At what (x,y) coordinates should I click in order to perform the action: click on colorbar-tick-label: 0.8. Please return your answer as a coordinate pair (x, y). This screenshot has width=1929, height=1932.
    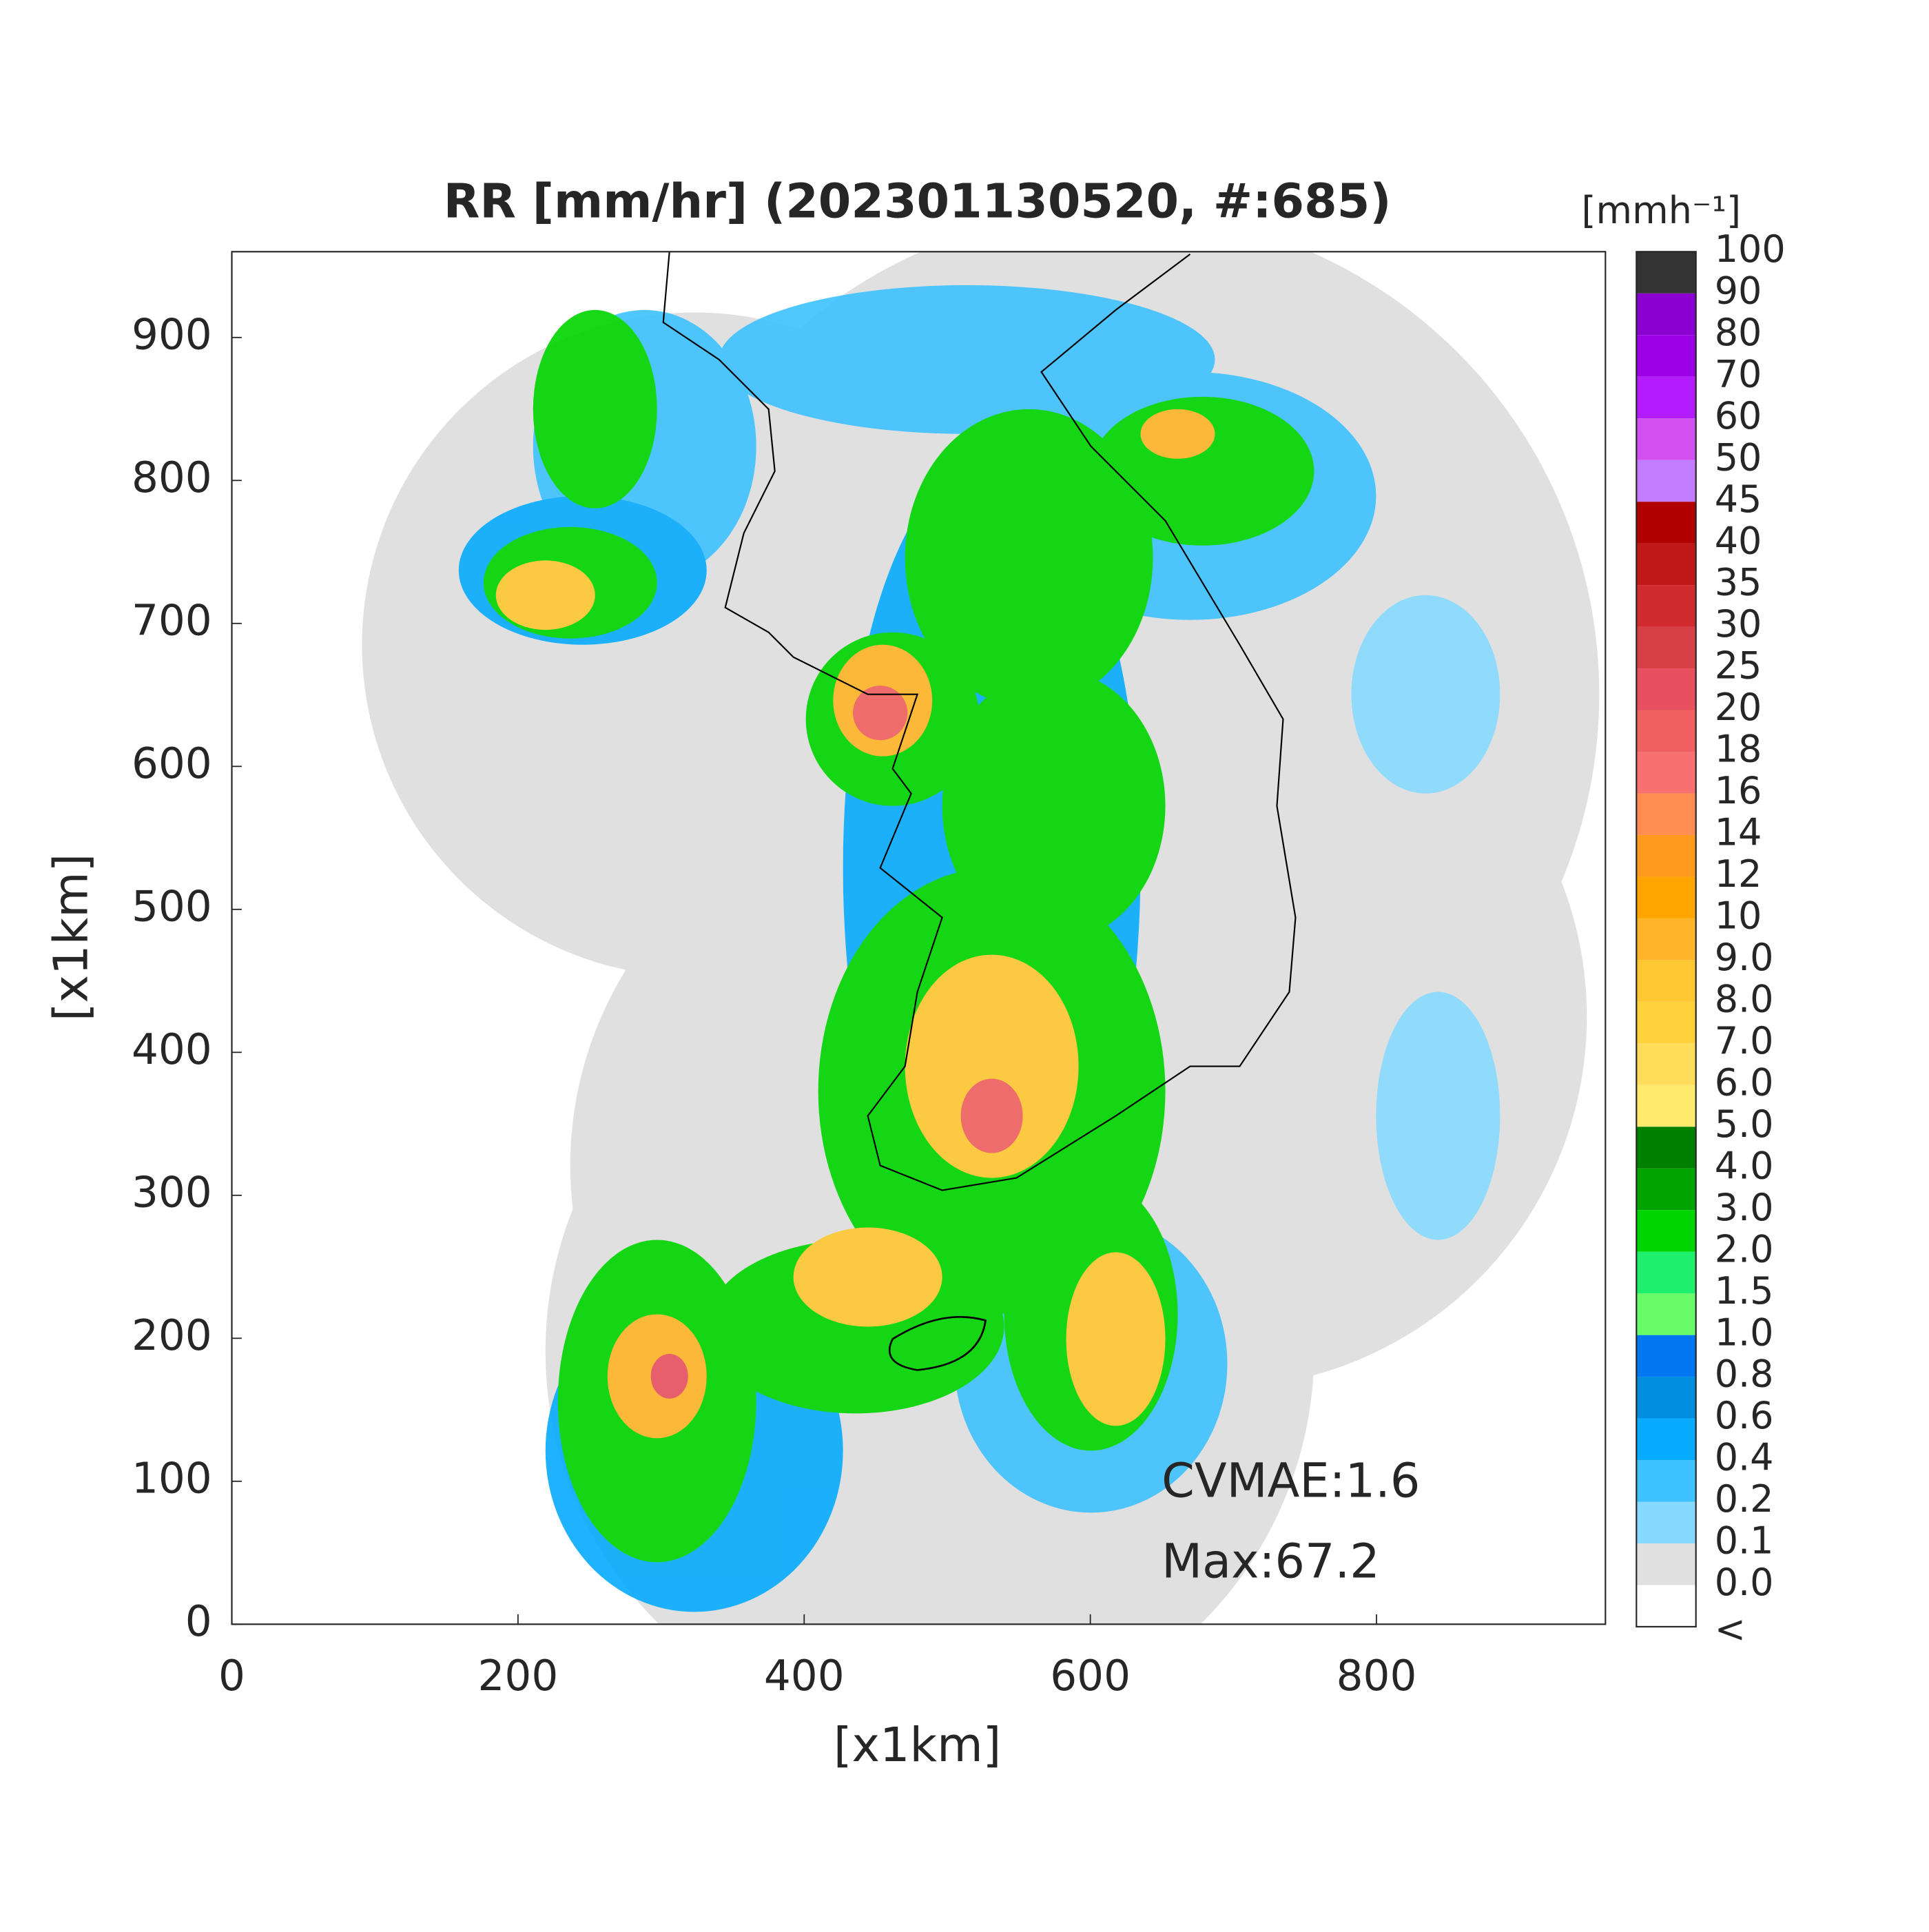
    Looking at the image, I should click on (1744, 1374).